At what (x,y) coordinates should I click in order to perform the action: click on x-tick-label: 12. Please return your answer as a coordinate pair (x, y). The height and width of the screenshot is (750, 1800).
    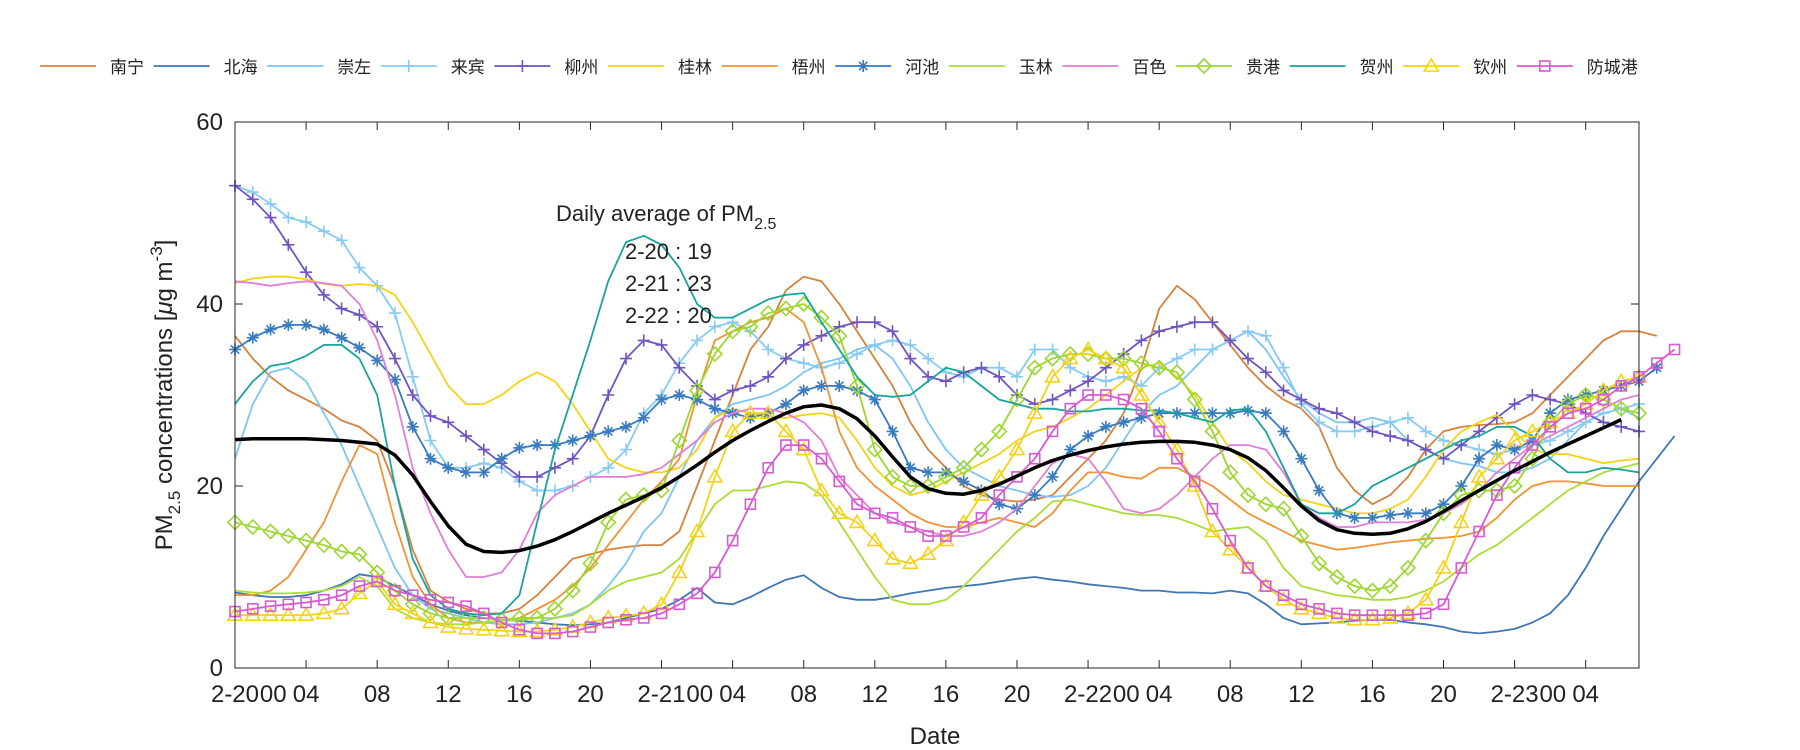
    Looking at the image, I should click on (1301, 694).